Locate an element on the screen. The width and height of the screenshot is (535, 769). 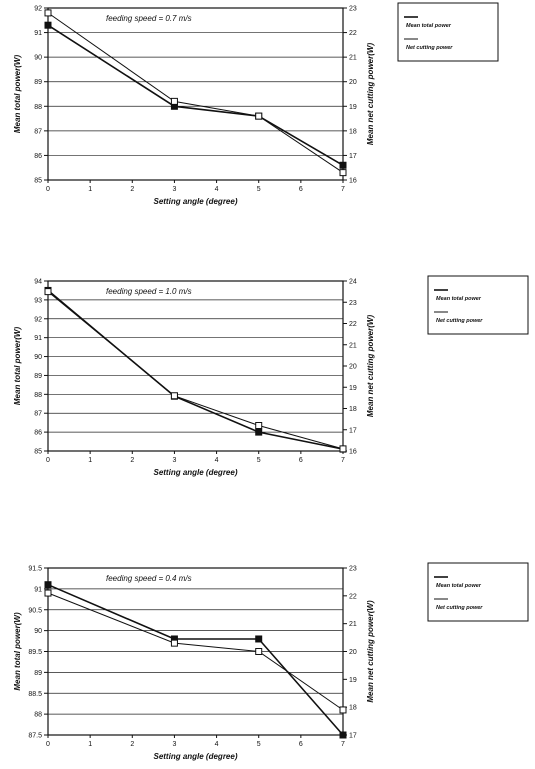
series-line-mean-total-power is located at coordinates (195, 95).